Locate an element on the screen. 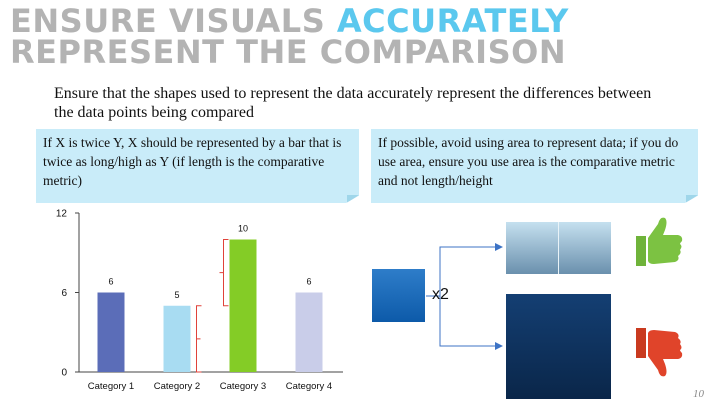  thumbs-down-icon is located at coordinates (659, 352).